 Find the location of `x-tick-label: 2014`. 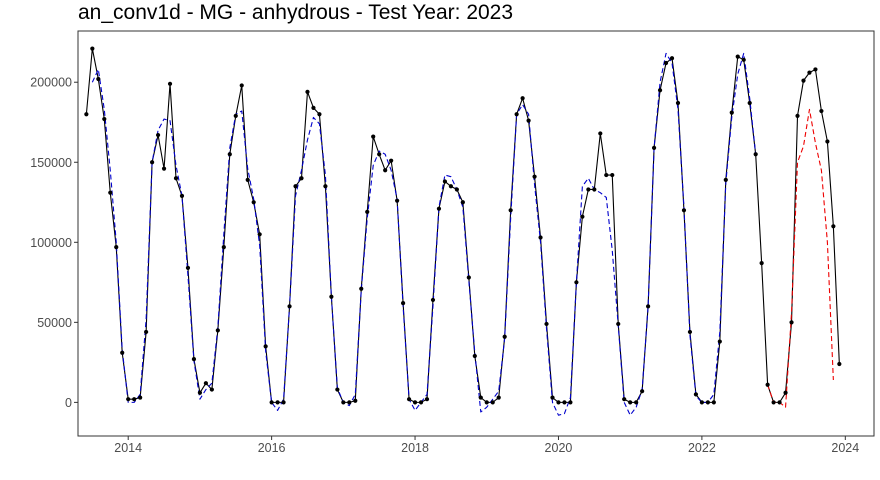

x-tick-label: 2014 is located at coordinates (128, 448).